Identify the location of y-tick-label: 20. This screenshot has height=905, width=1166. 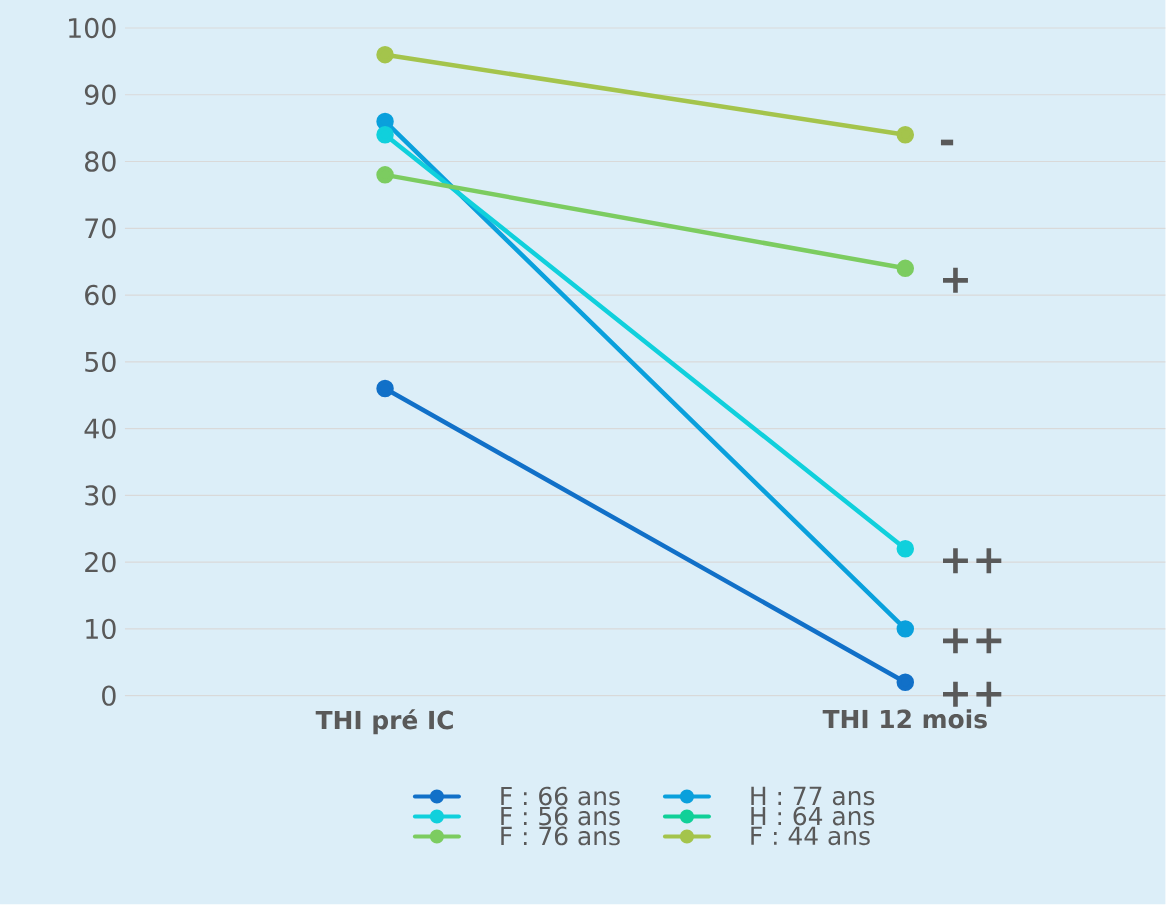
(100, 562).